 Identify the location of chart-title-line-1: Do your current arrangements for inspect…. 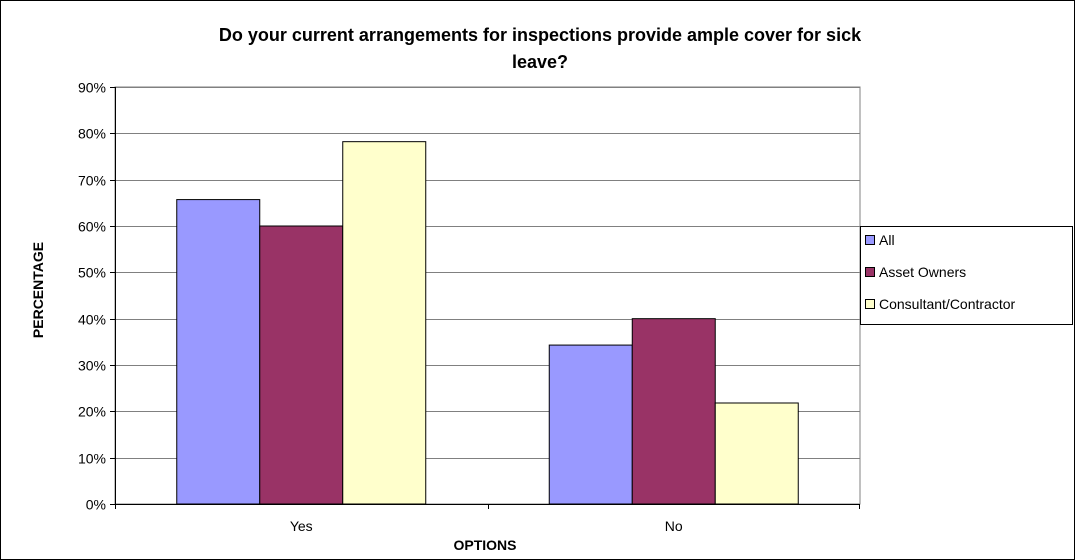
(540, 35).